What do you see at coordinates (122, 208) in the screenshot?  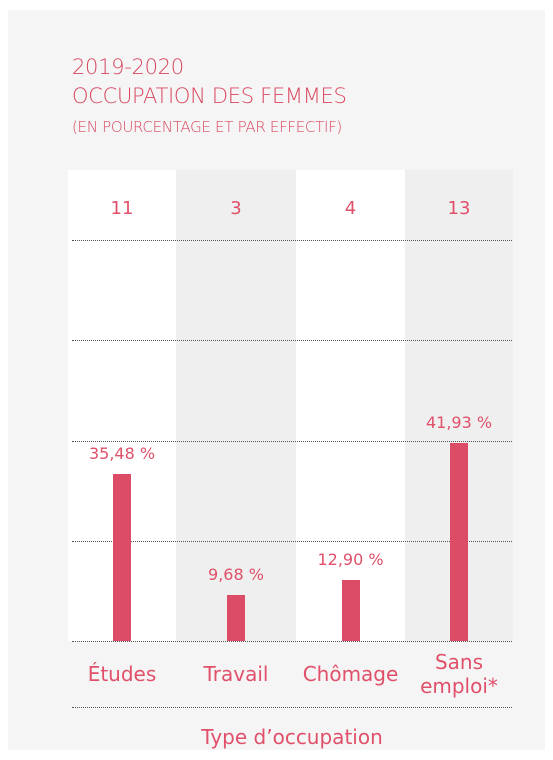 I see `count-label: 11` at bounding box center [122, 208].